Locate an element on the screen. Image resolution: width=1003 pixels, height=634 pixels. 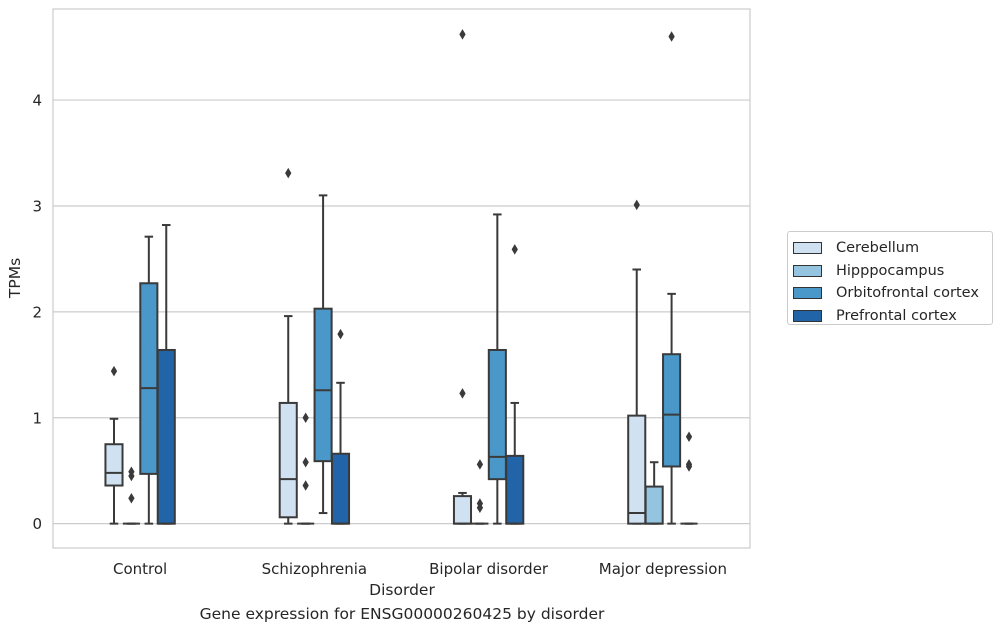
y-tick-labels: 0 1 2 3 4 is located at coordinates (37, 313).